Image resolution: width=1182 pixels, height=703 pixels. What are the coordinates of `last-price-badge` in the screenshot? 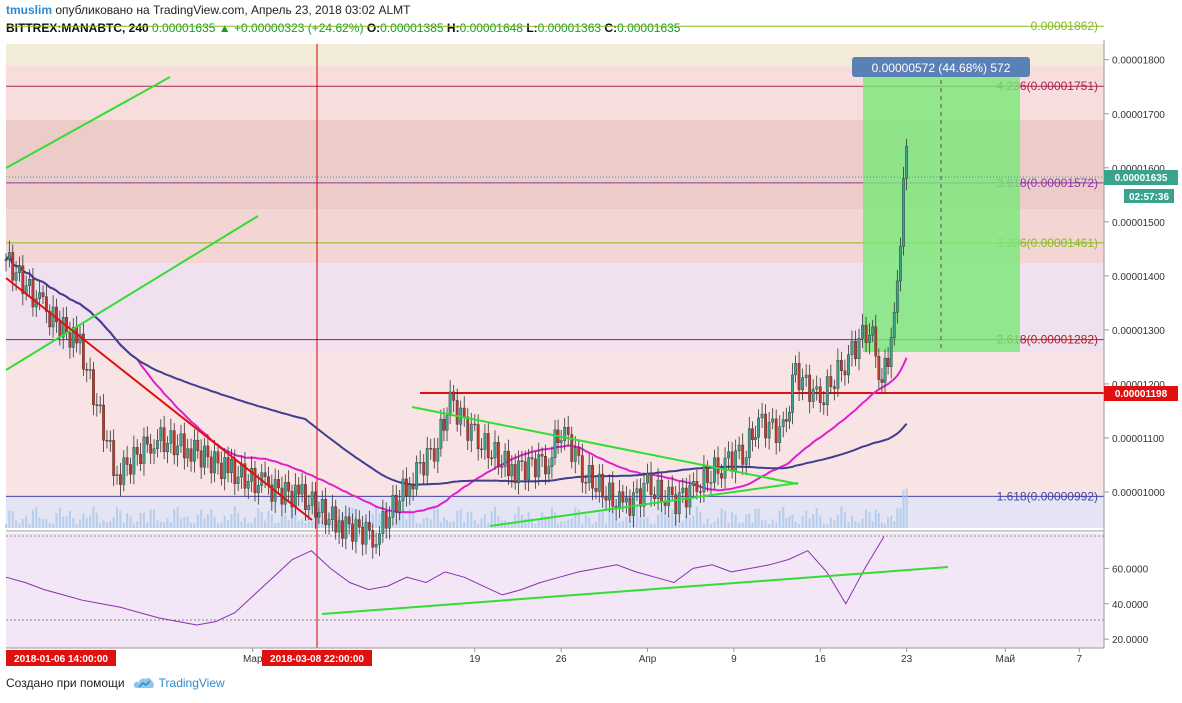 It's located at (1141, 177).